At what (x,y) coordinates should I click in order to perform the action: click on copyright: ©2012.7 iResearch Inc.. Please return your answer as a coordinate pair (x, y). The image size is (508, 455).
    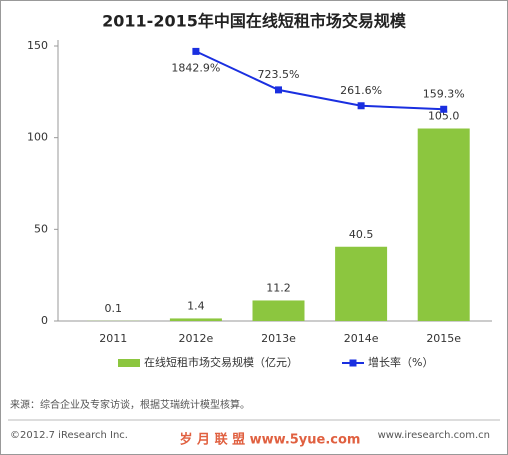
    Looking at the image, I should click on (69, 435).